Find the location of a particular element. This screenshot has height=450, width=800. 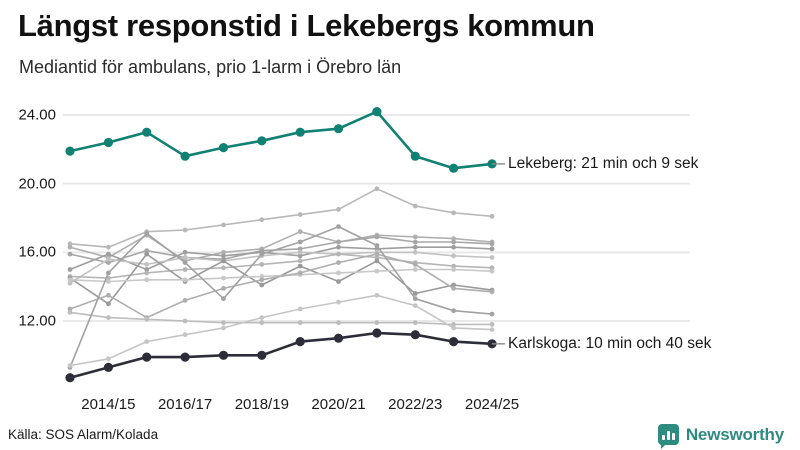

x-axis-tick-label: 2020/21 is located at coordinates (338, 404).